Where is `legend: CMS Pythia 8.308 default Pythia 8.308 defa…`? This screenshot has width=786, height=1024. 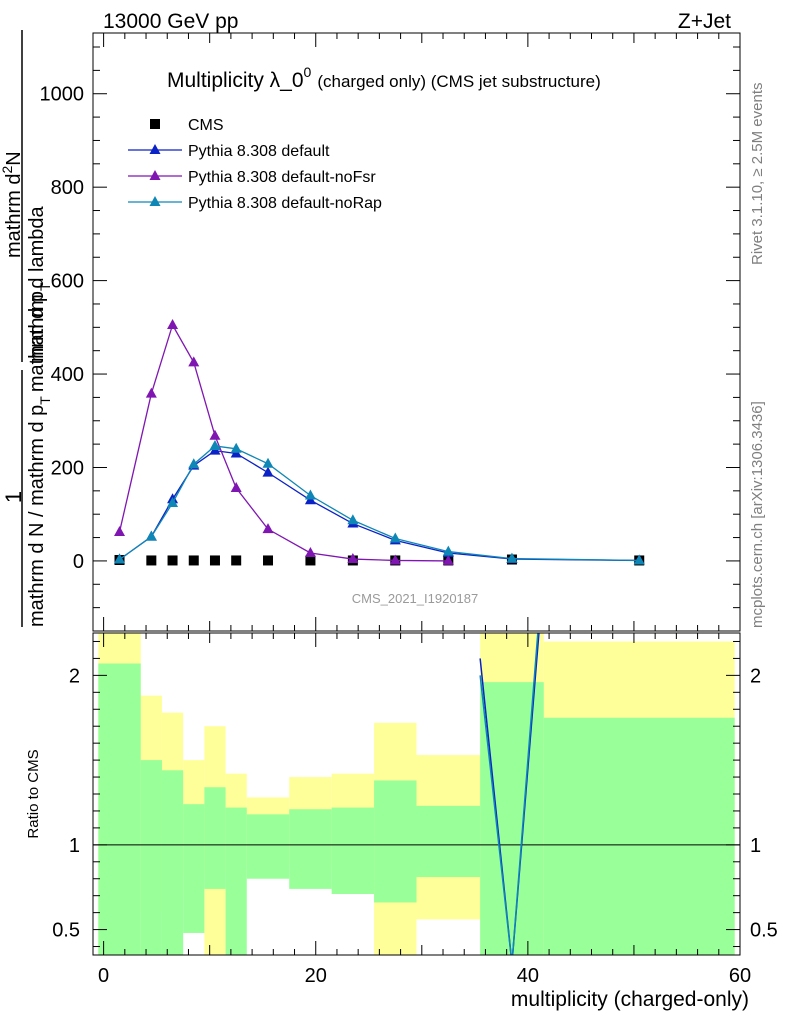 legend: CMS Pythia 8.308 default Pythia 8.308 defa… is located at coordinates (255, 164).